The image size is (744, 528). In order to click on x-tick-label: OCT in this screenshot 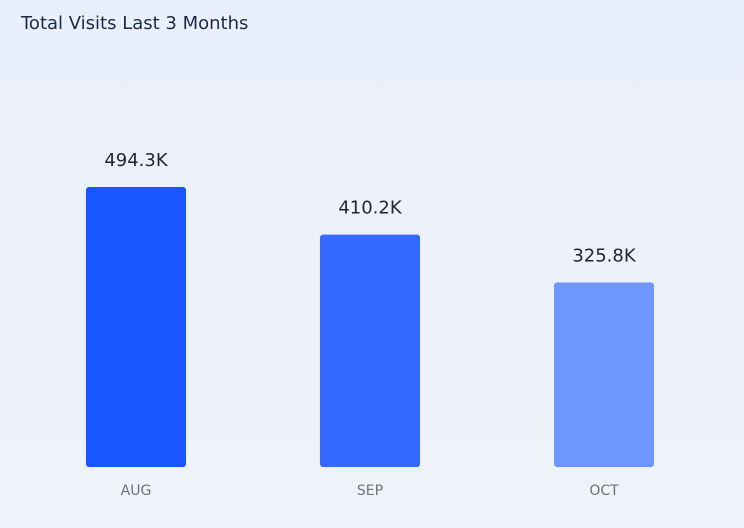, I will do `click(604, 491)`.